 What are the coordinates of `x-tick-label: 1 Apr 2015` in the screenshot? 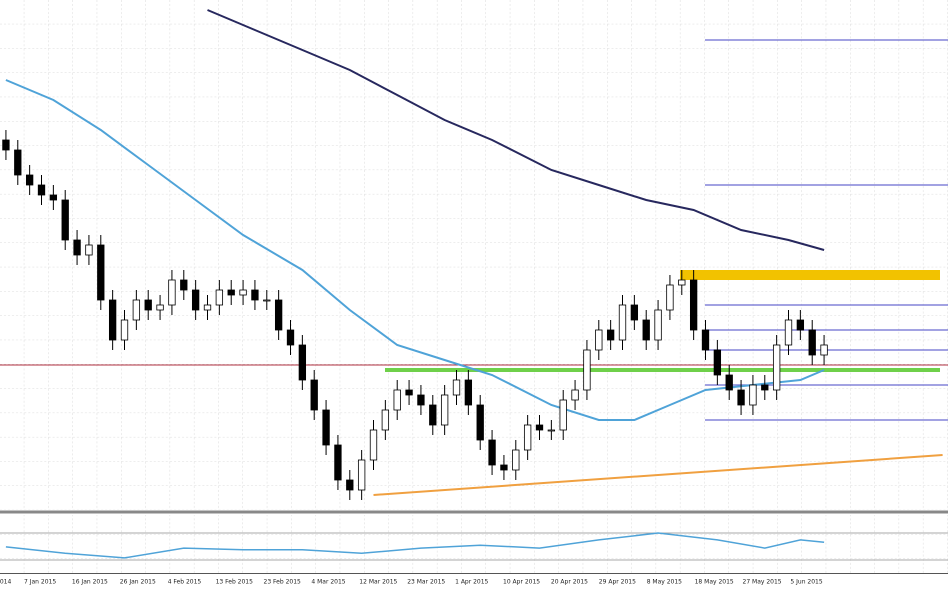 It's located at (471, 582).